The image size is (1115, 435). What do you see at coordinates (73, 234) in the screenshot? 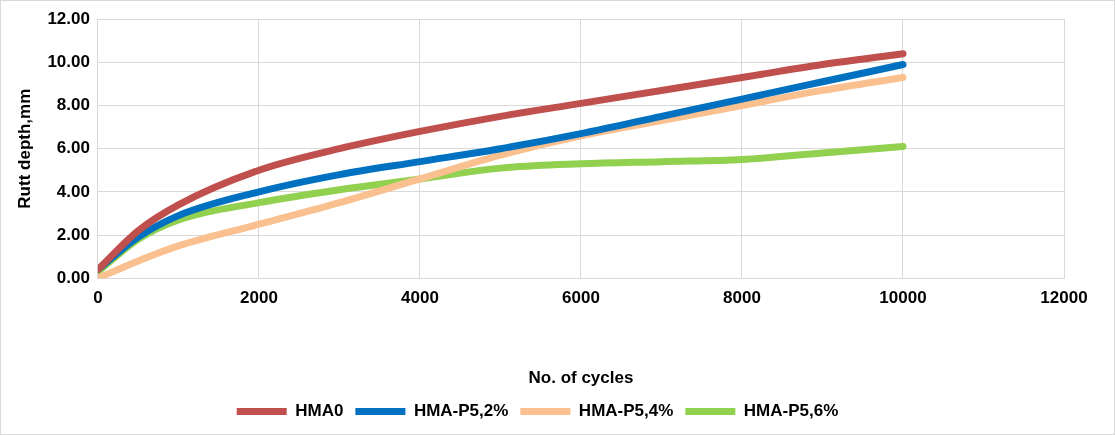
I see `y-tick-label: 2.00` at bounding box center [73, 234].